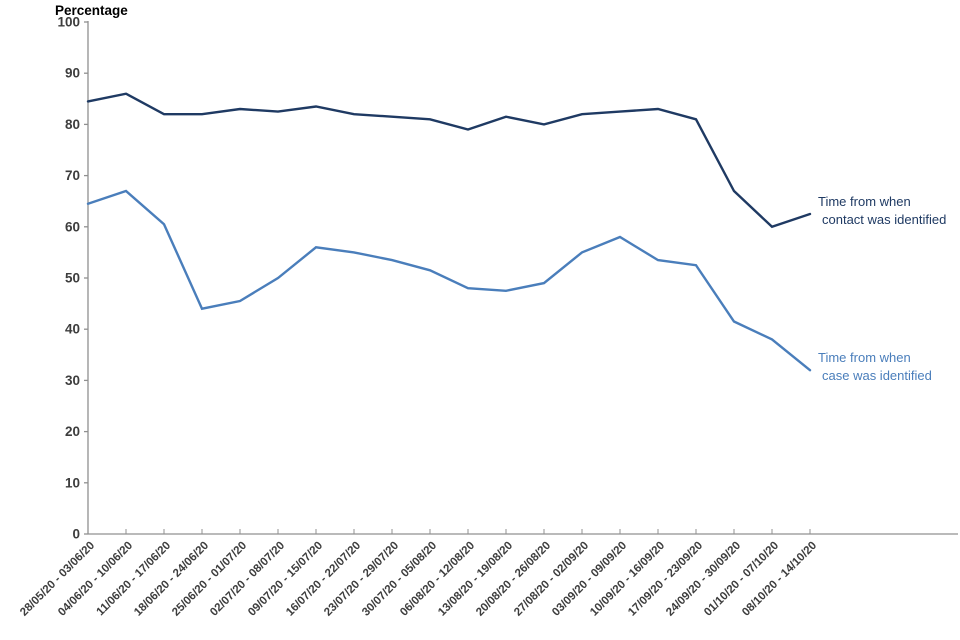  I want to click on y-axis-title: Percentage, so click(91, 10).